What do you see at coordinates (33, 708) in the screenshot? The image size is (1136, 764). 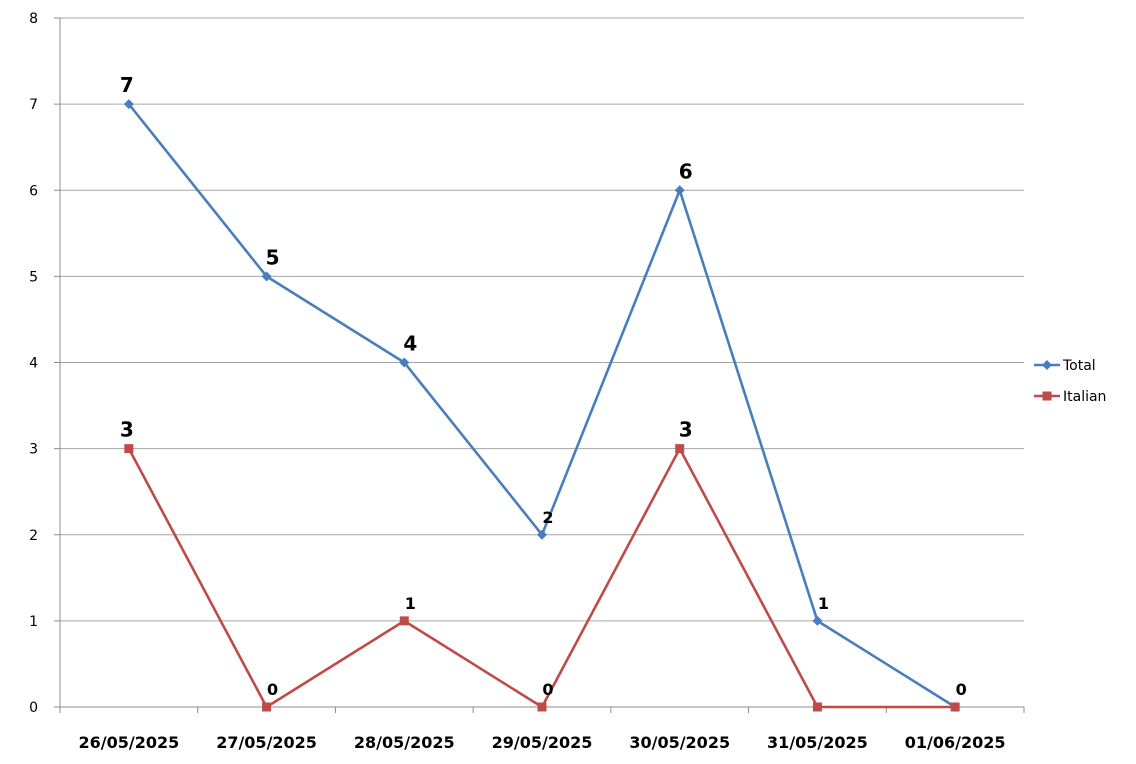 I see `y-tick-label: 0` at bounding box center [33, 708].